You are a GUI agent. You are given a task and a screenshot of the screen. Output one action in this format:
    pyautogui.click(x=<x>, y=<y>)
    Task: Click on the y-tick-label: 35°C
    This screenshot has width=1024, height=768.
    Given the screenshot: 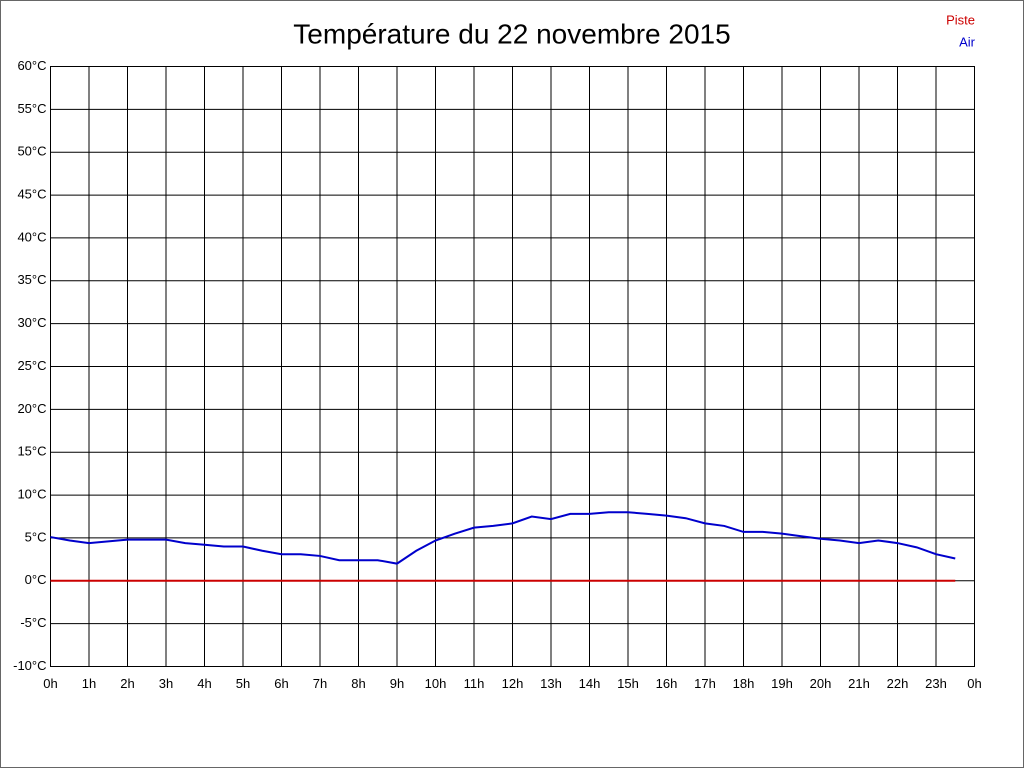 What is the action you would take?
    pyautogui.click(x=31, y=279)
    